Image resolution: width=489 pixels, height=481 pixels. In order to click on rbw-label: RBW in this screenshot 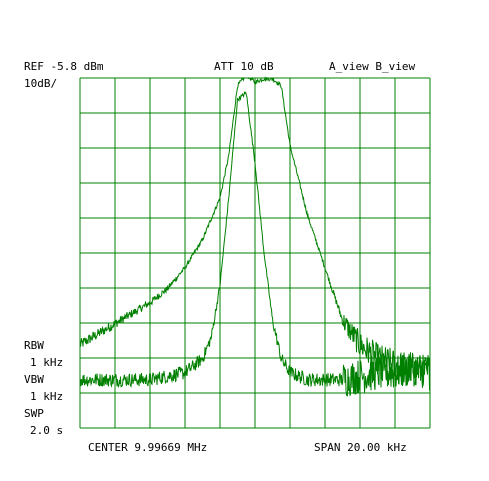, I will do `click(34, 345)`.